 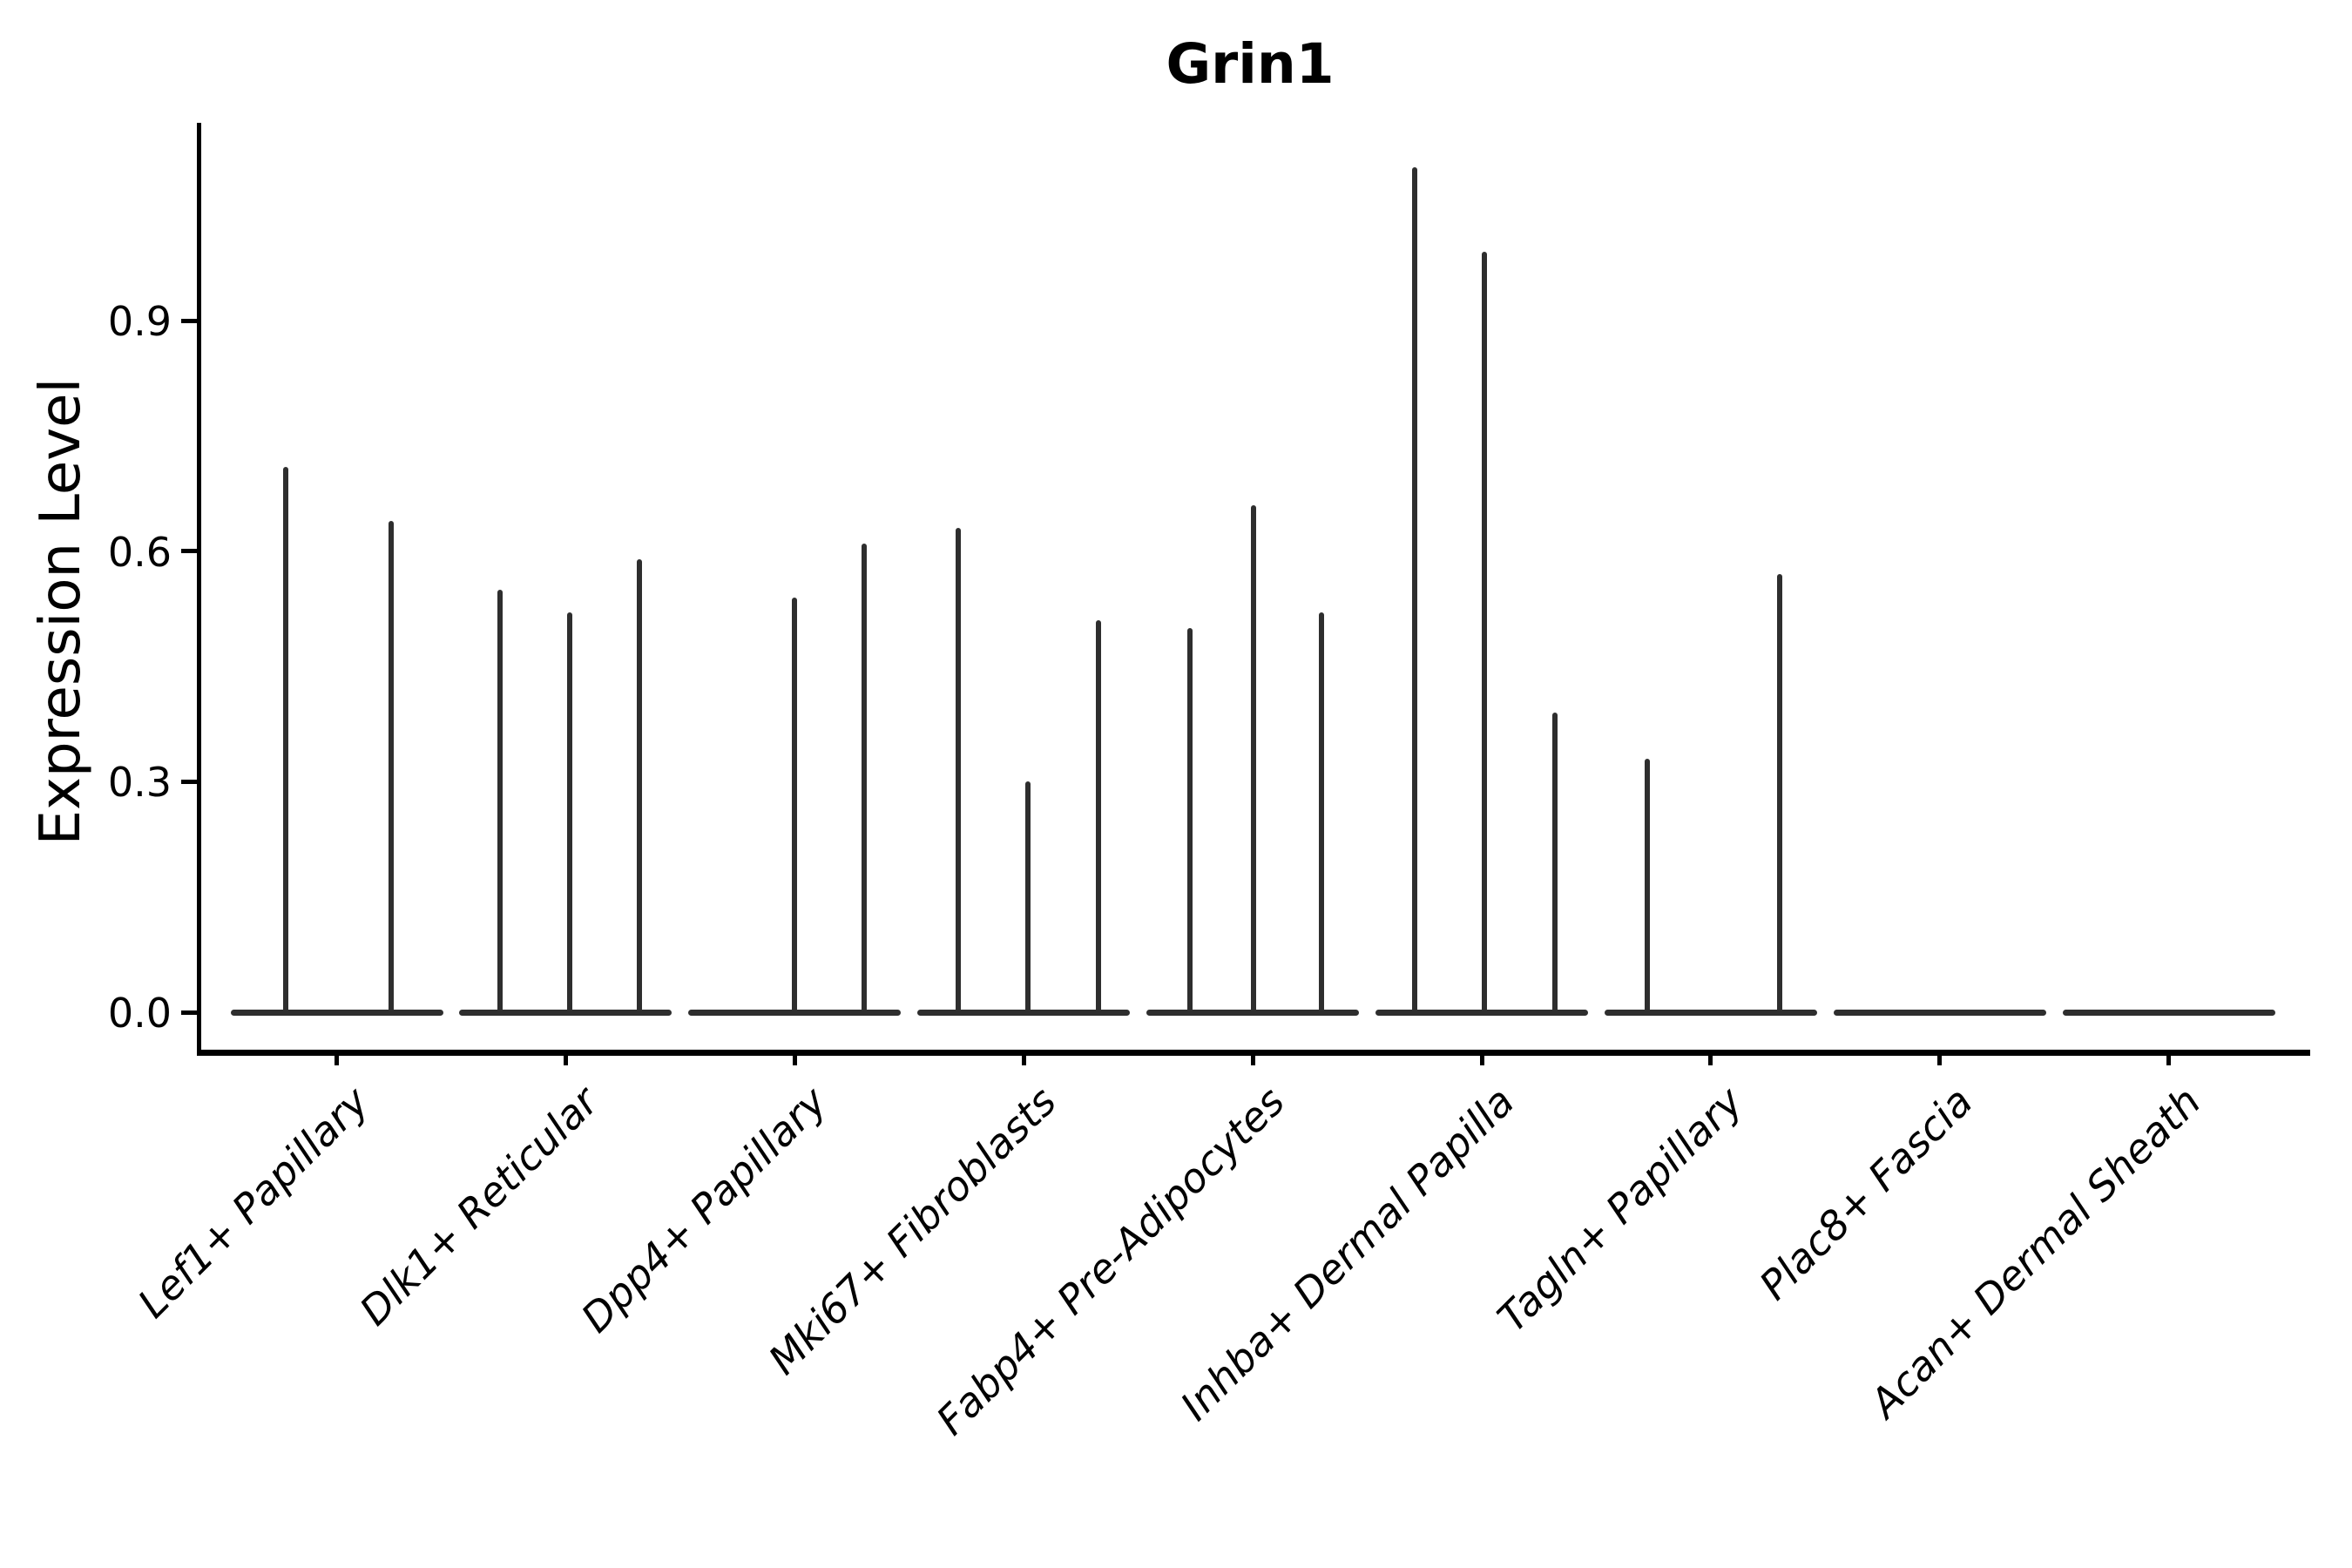 I want to click on plot-title: Grin1, so click(x=1250, y=64).